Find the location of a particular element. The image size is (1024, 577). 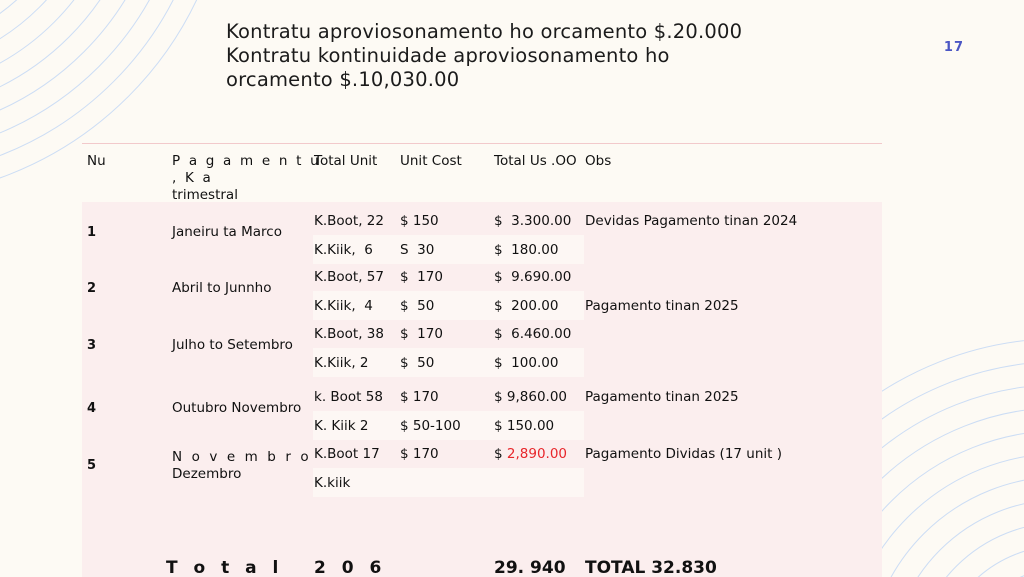

row-number: 4 is located at coordinates (92, 408).